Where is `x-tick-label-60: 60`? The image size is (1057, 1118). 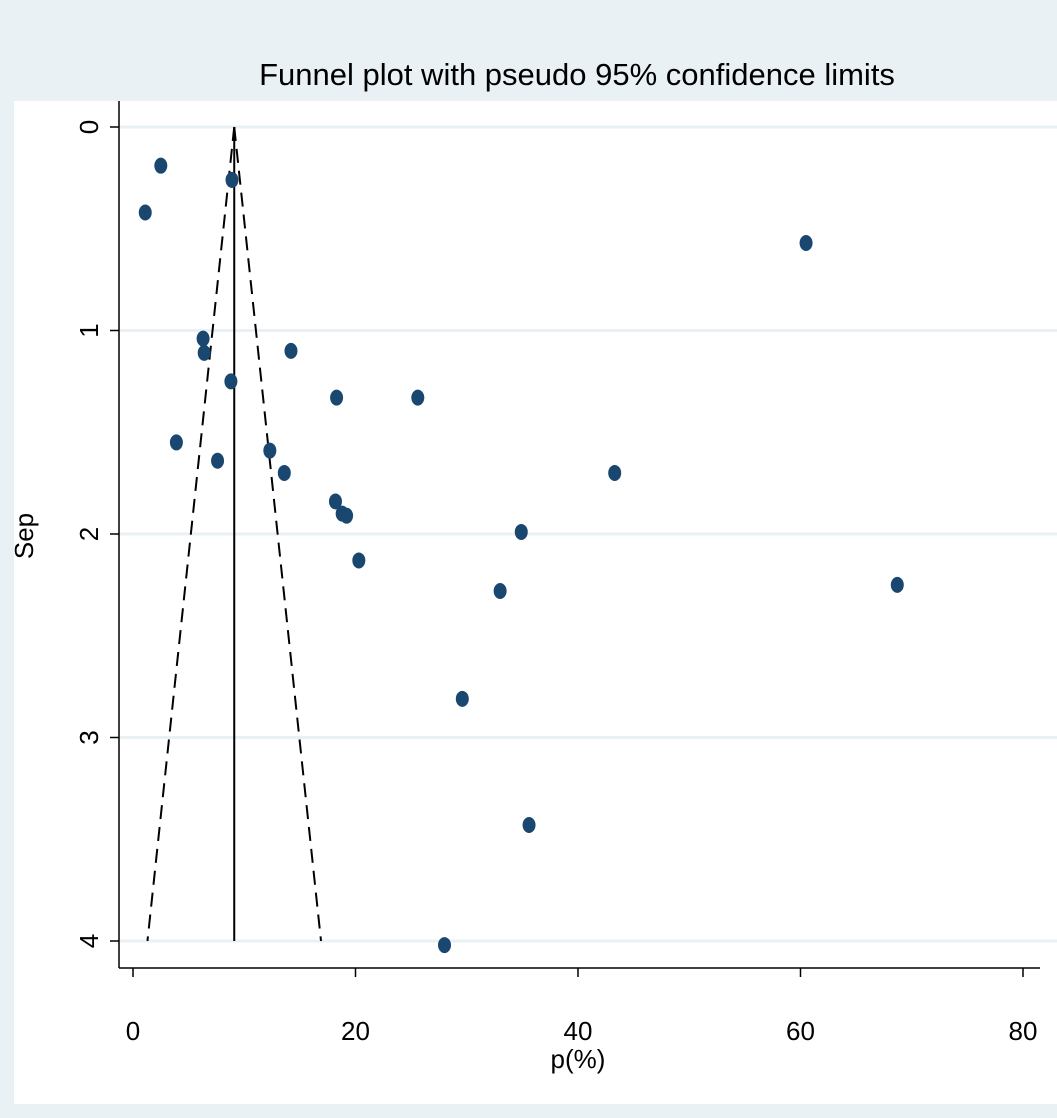 x-tick-label-60: 60 is located at coordinates (800, 1031).